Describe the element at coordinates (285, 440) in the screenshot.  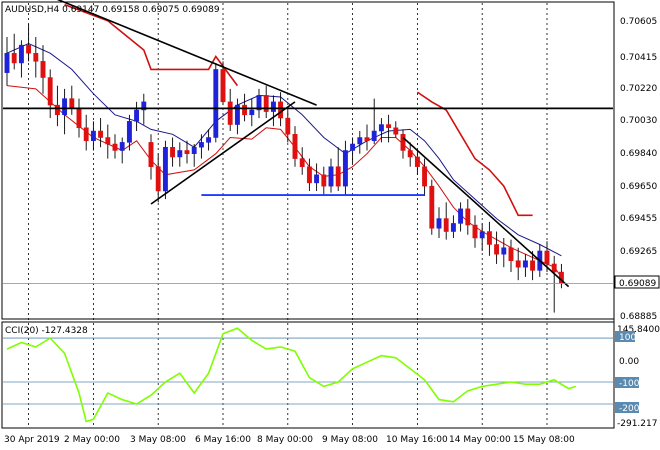
I see `time-tick: 8 May 00:00` at that location.